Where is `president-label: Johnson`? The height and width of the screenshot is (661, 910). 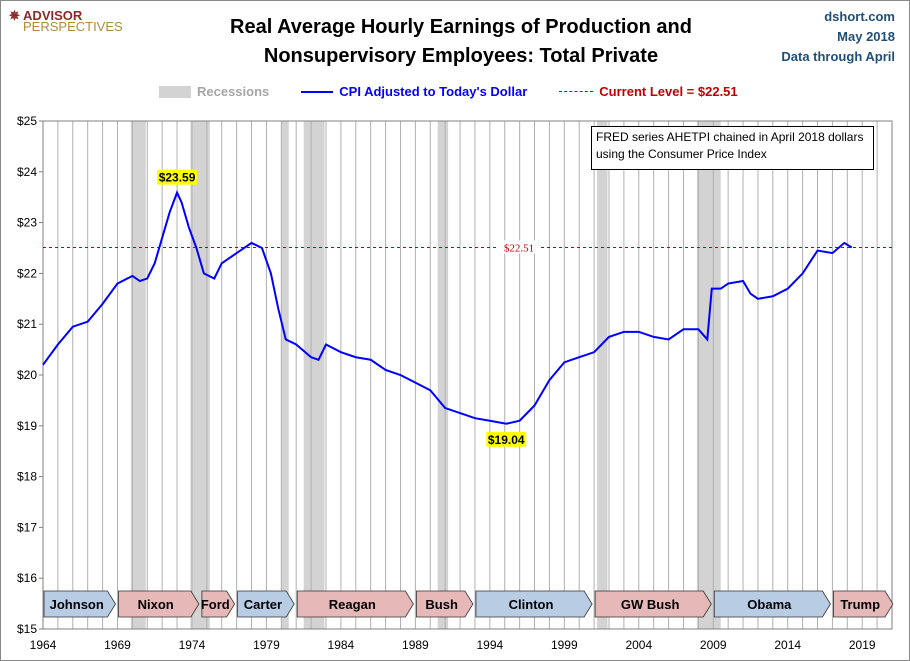
president-label: Johnson is located at coordinates (77, 604).